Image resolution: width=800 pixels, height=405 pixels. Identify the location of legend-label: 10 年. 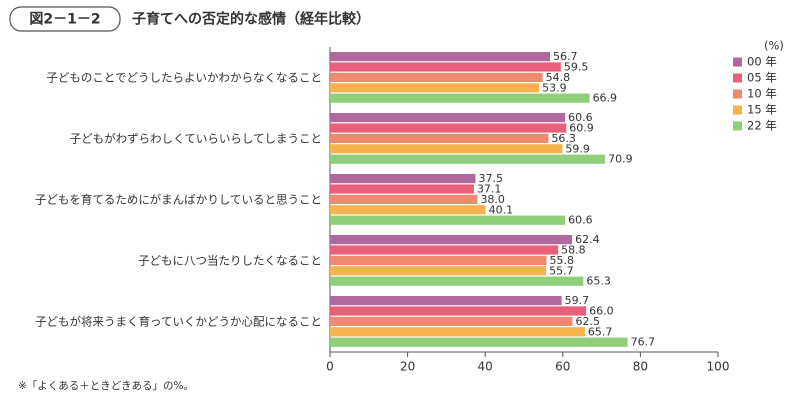
(762, 94).